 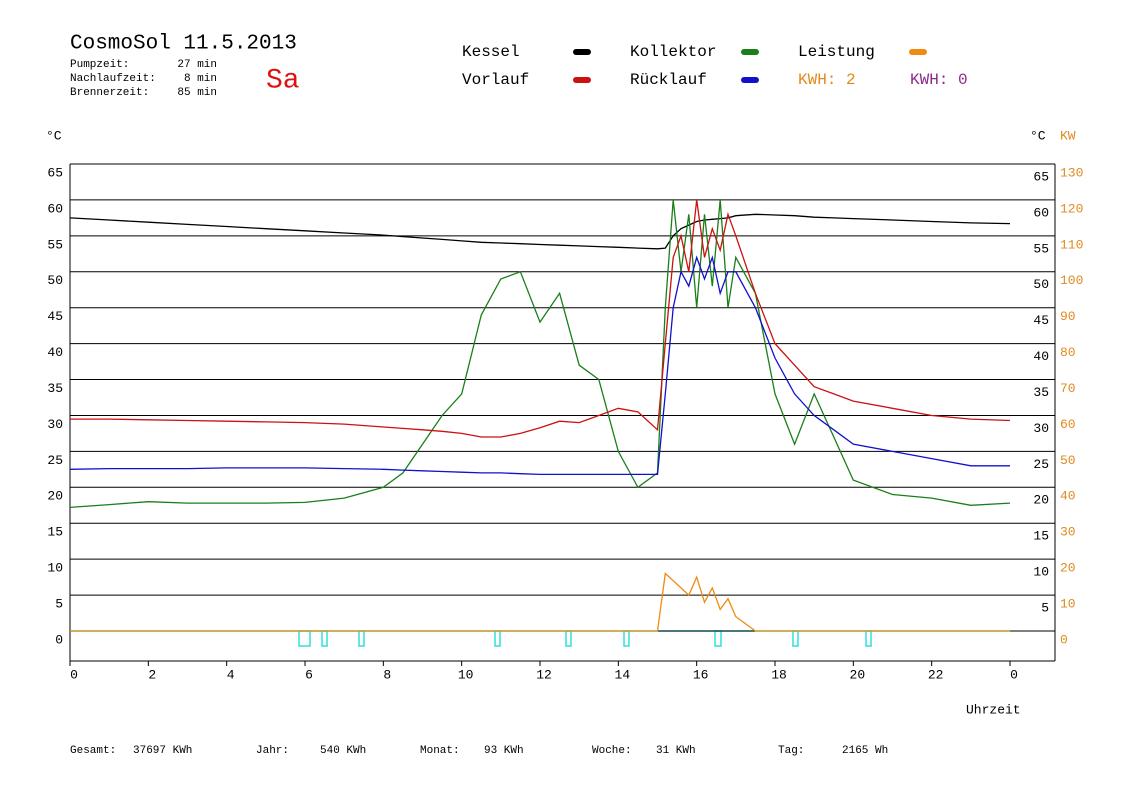 What do you see at coordinates (1068, 316) in the screenshot?
I see `y2-tick-label: 90` at bounding box center [1068, 316].